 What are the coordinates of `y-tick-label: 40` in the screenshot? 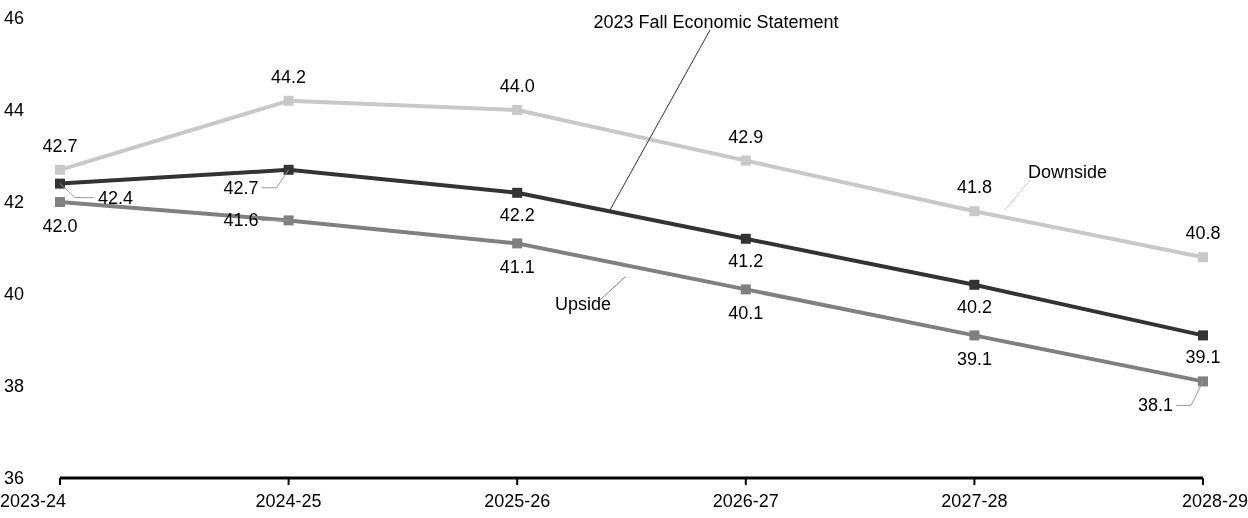 It's located at (14, 294).